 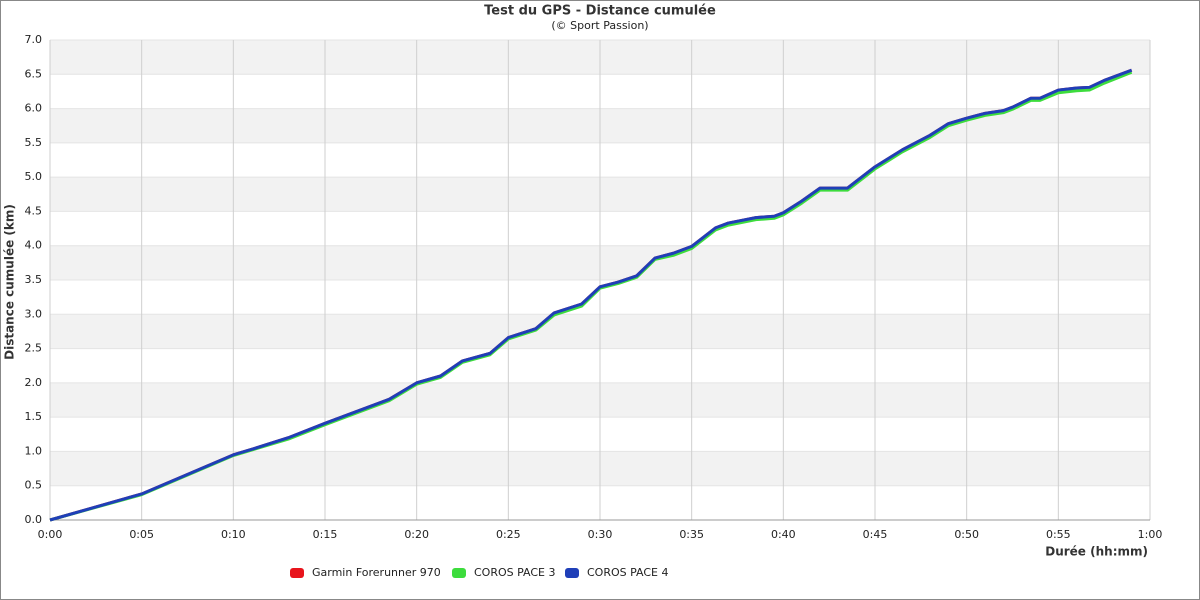 What do you see at coordinates (34, 210) in the screenshot?
I see `y-tick-label: 4.5` at bounding box center [34, 210].